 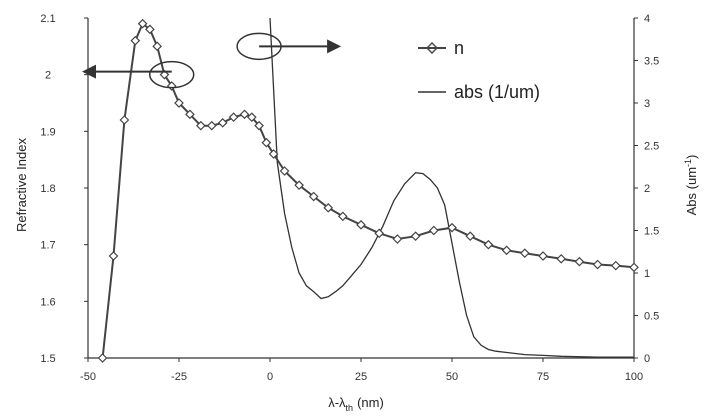 I want to click on right-y-tick-label: 1, so click(x=647, y=274).